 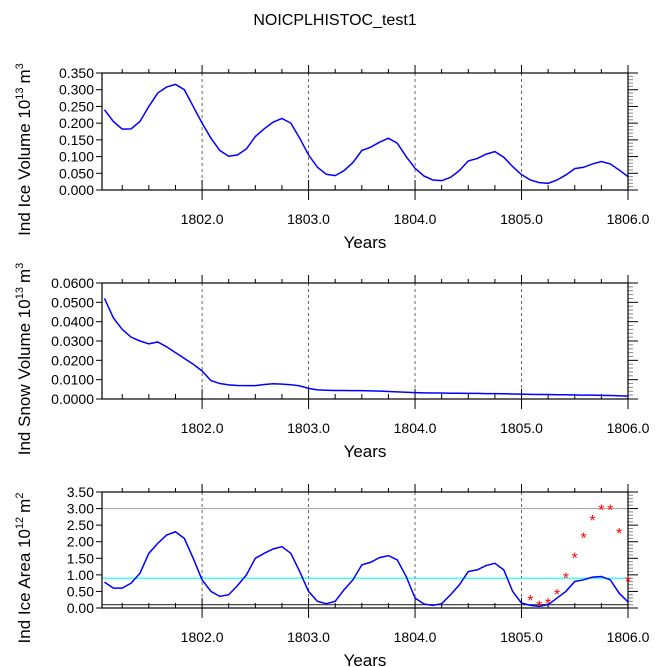 What do you see at coordinates (80, 525) in the screenshot?
I see `y-tick-label: 2.50` at bounding box center [80, 525].